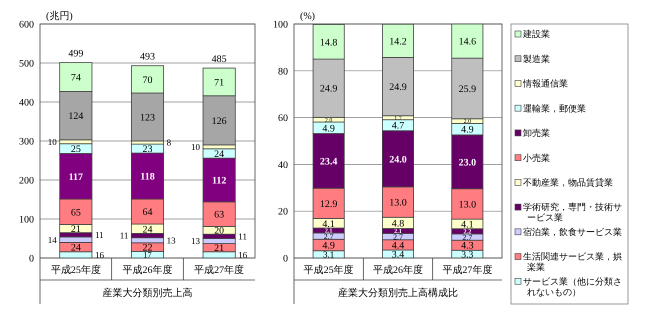 The width and height of the screenshot is (662, 324). What do you see at coordinates (536, 133) in the screenshot?
I see `legend-label: 卸売業` at bounding box center [536, 133].